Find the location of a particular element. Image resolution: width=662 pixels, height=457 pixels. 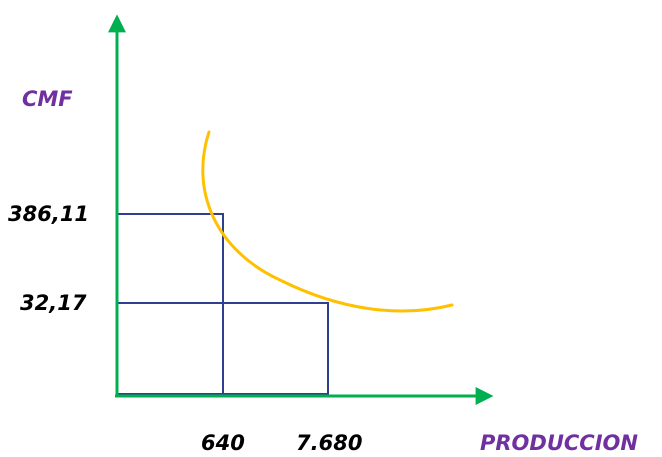

y-axis-label: CMF is located at coordinates (47, 99).